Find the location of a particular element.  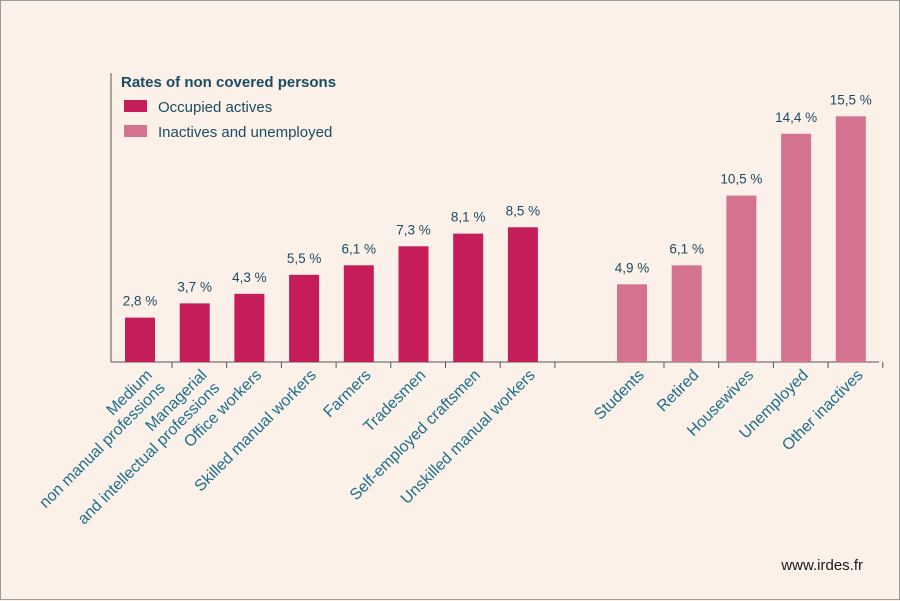

legend-label-occupied: Occupied actives is located at coordinates (215, 107).